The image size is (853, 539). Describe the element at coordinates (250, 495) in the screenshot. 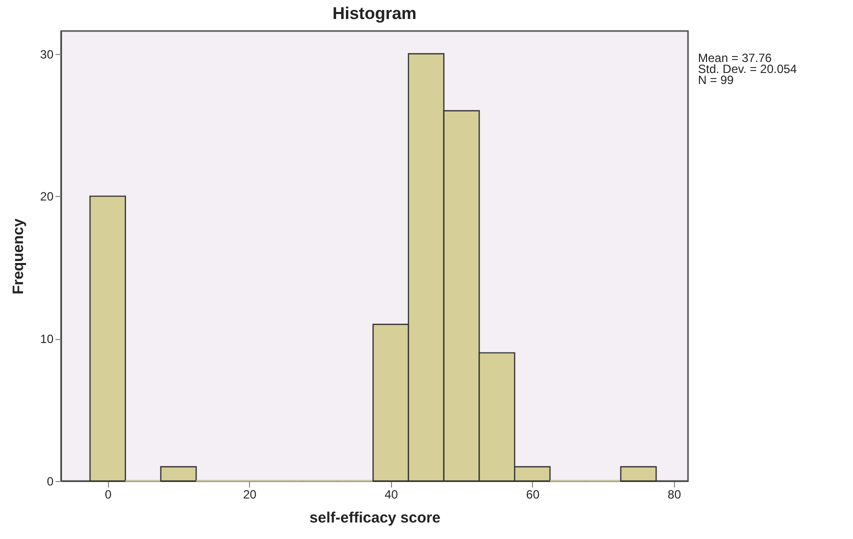

I see `x-tick-label: 20` at that location.